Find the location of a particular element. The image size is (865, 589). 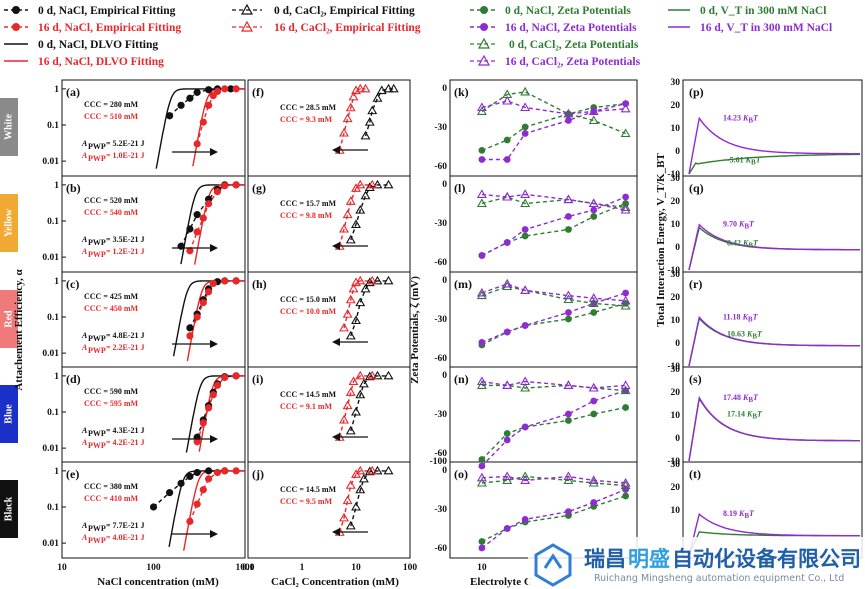

col1-xtick-label: 100 is located at coordinates (153, 568).